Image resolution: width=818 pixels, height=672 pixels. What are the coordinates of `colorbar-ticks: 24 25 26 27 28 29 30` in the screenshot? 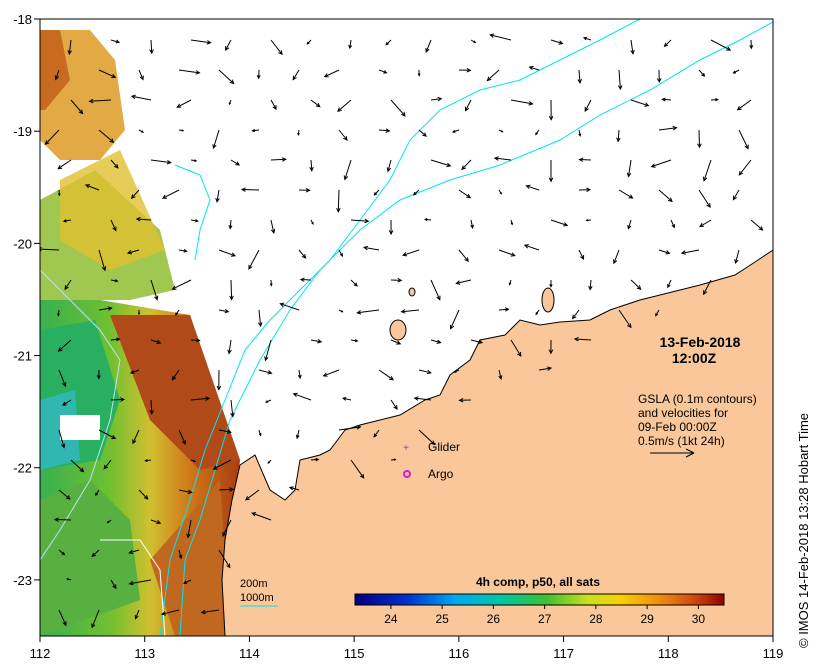 It's located at (544, 615).